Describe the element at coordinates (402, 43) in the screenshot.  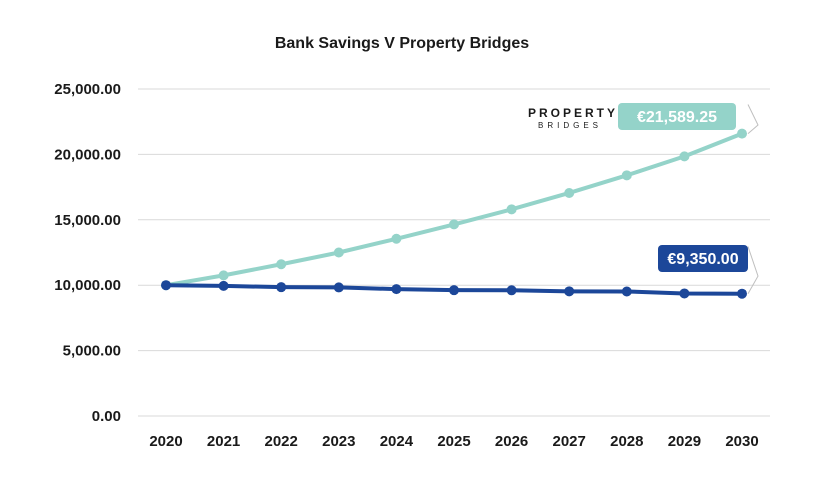
I see `chart-title: Bank Savings V Property Bridges` at that location.